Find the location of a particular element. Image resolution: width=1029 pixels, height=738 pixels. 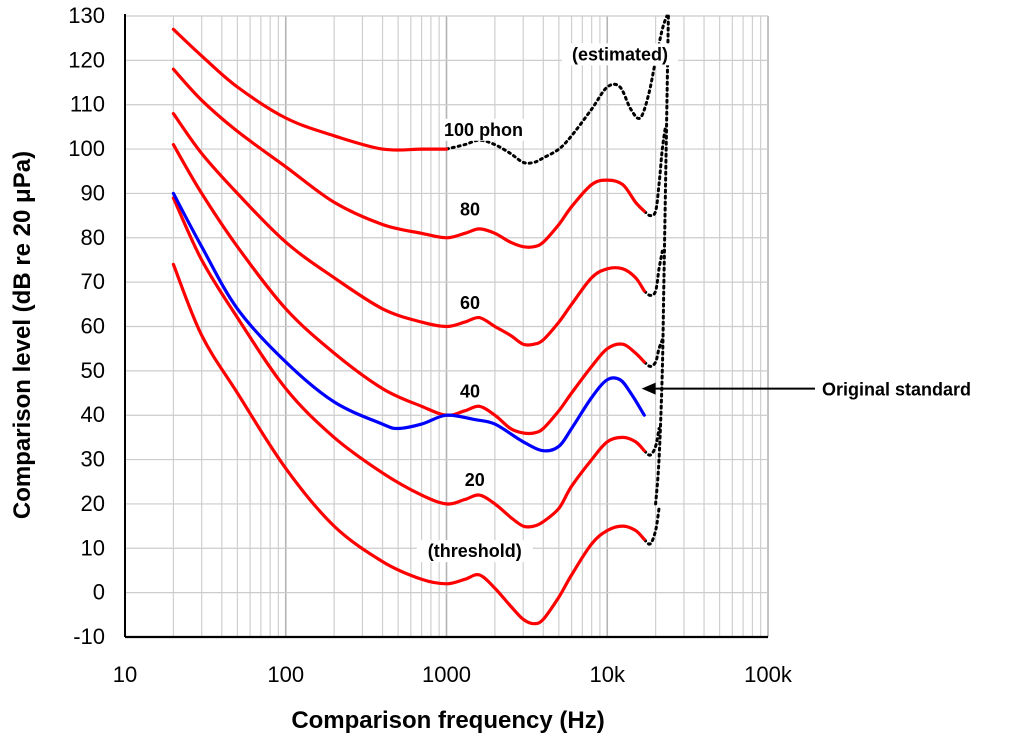

annotation-label: Original standard is located at coordinates (896, 390).